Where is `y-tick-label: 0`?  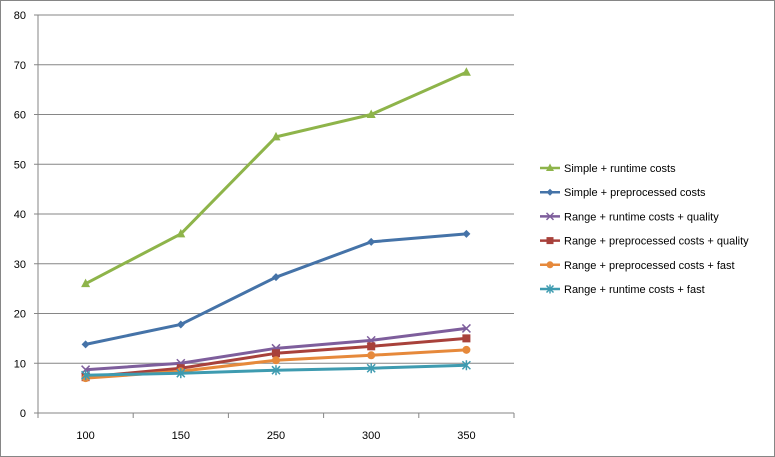
y-tick-label: 0 is located at coordinates (23, 414).